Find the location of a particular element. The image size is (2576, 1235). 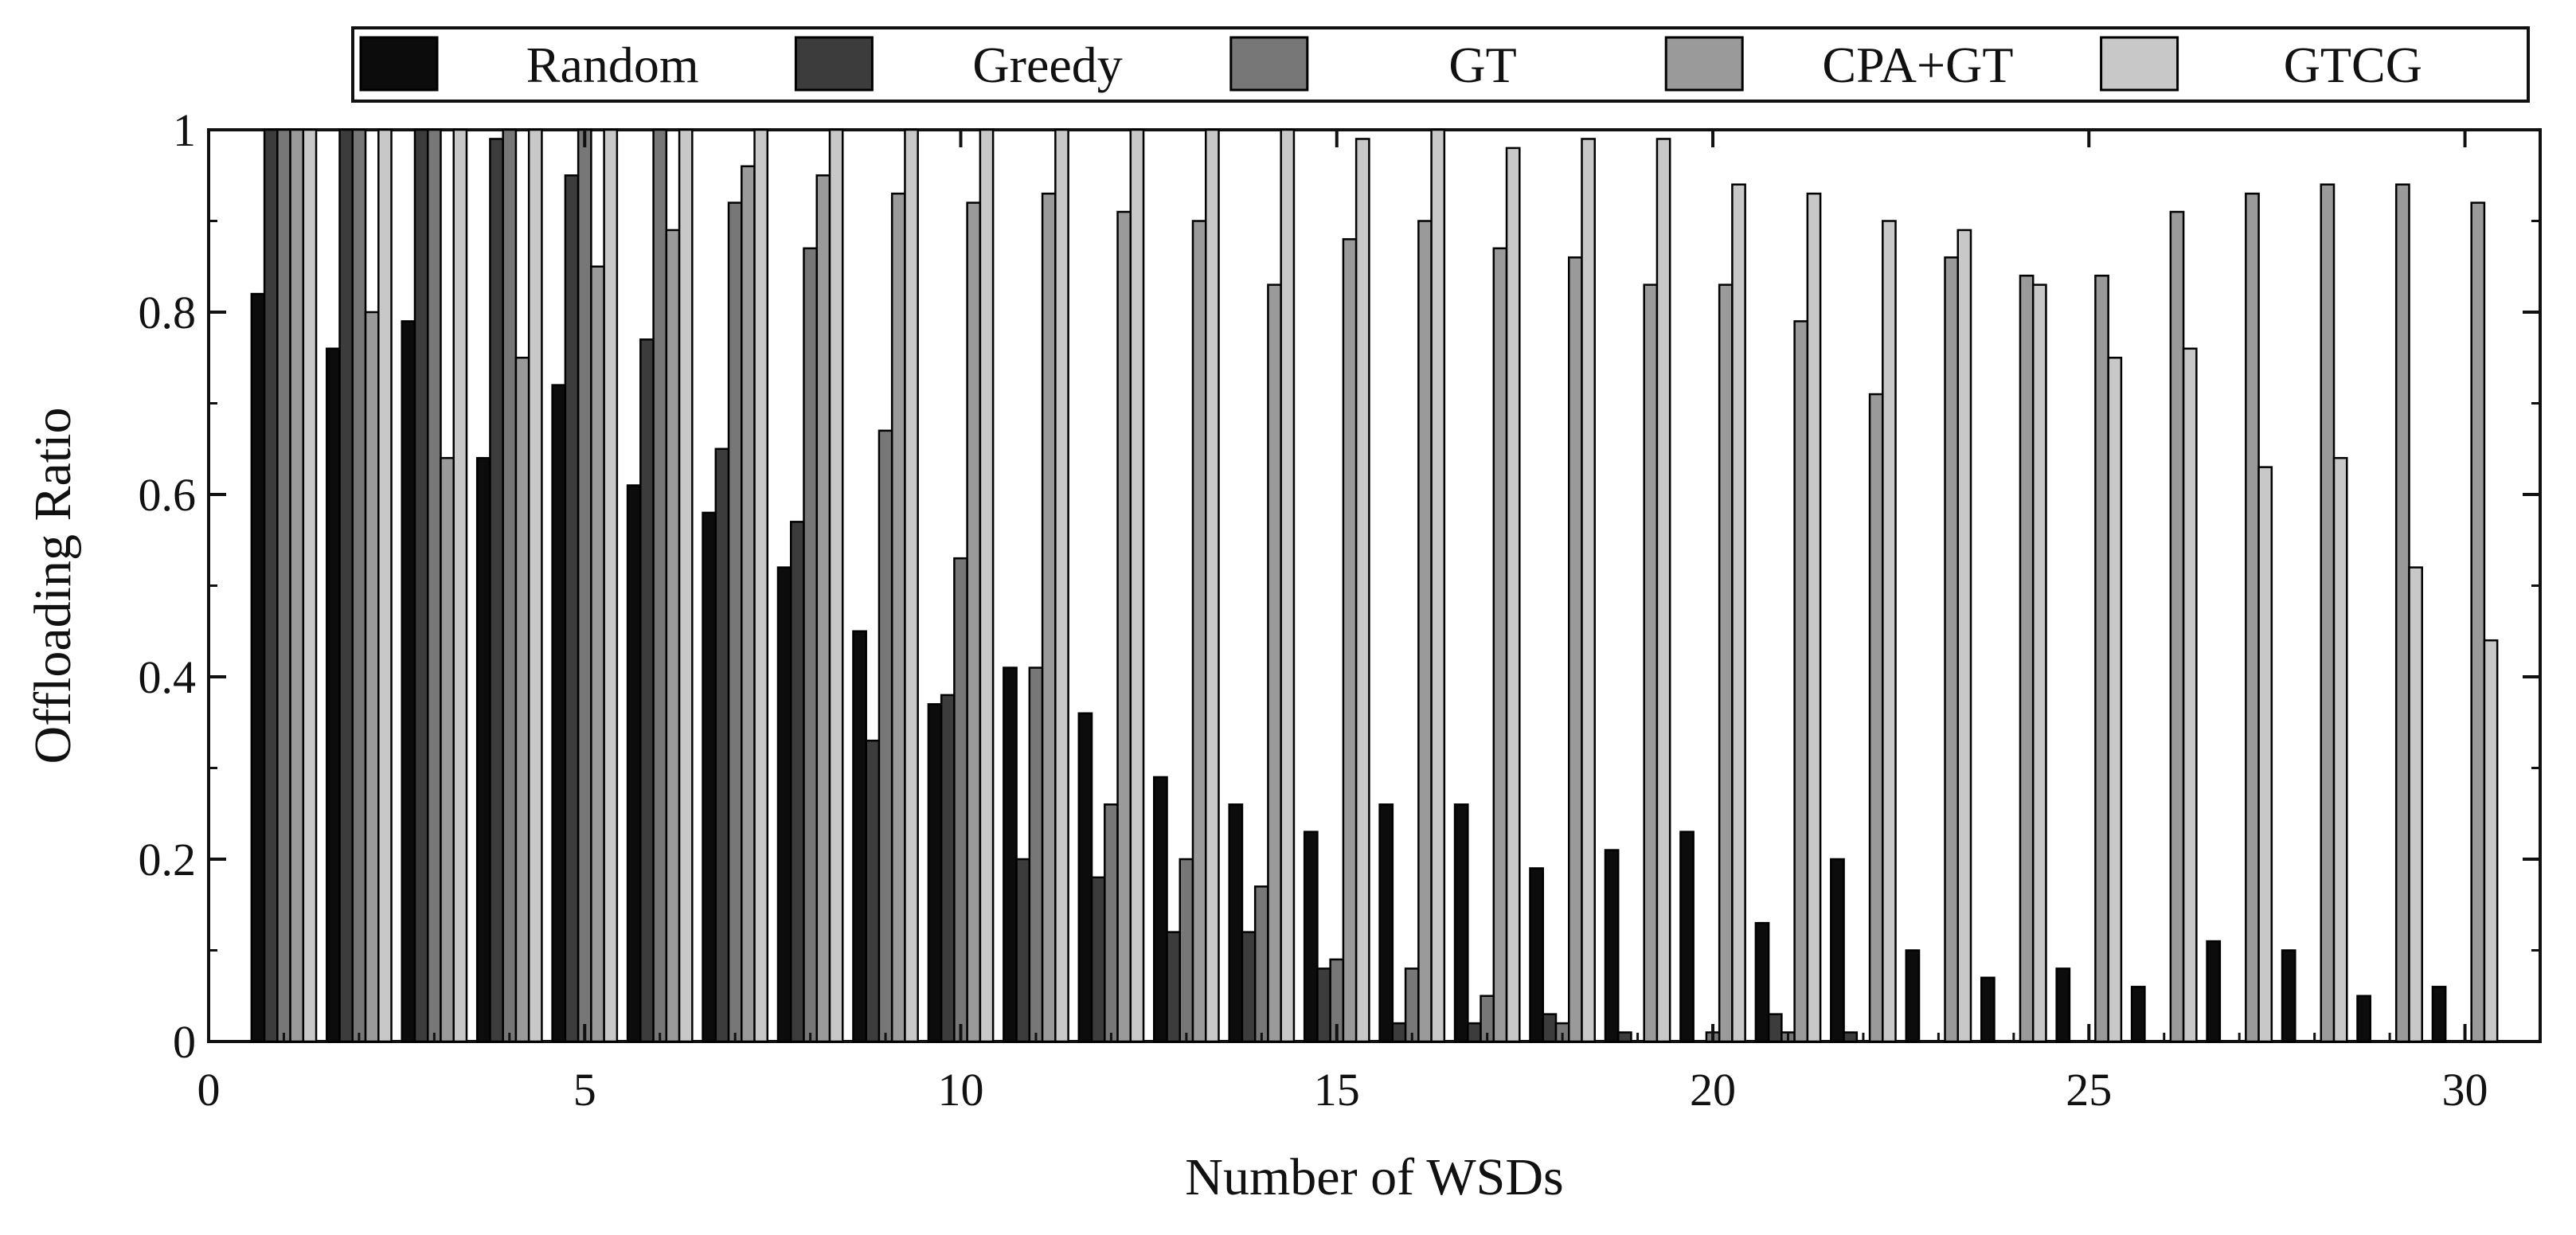

legend-swatch-gtcg is located at coordinates (2139, 64).